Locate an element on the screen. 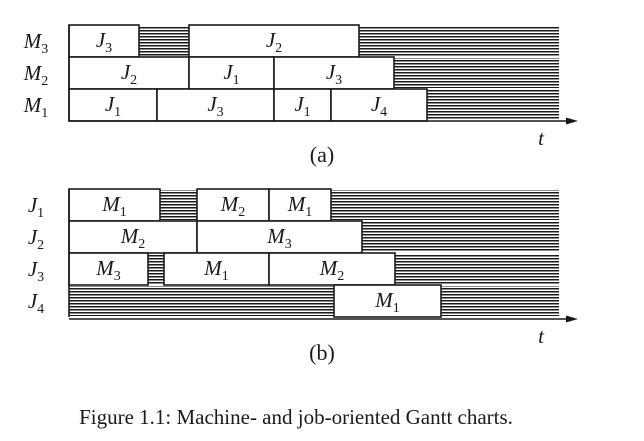 The image size is (644, 441). row-label: M1 is located at coordinates (36, 107).